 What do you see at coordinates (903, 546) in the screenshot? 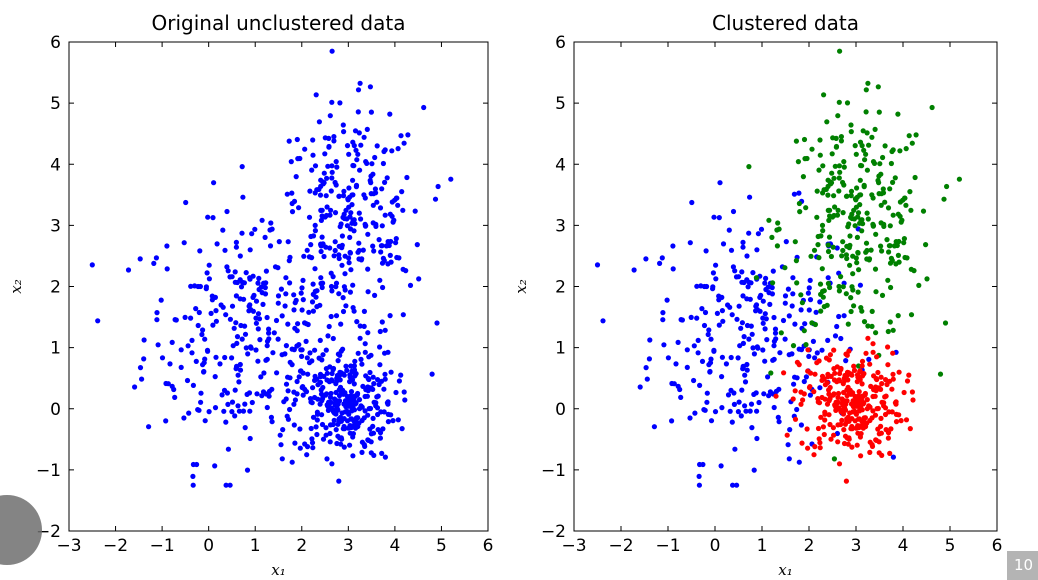
I see `x-tick-label: 4` at bounding box center [903, 546].